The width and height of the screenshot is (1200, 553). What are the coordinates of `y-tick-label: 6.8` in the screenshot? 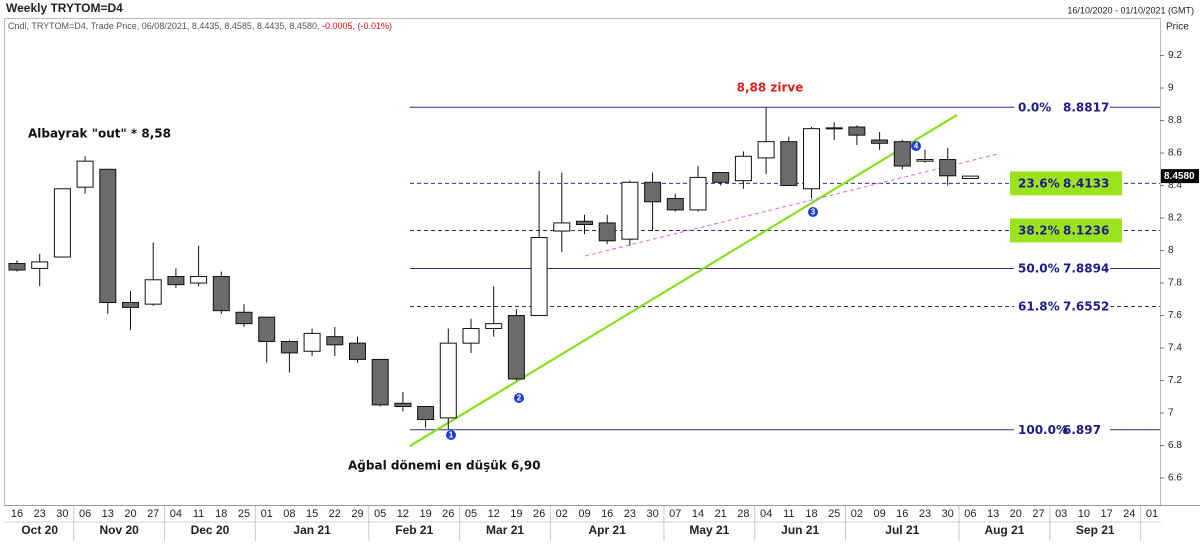 It's located at (1175, 445).